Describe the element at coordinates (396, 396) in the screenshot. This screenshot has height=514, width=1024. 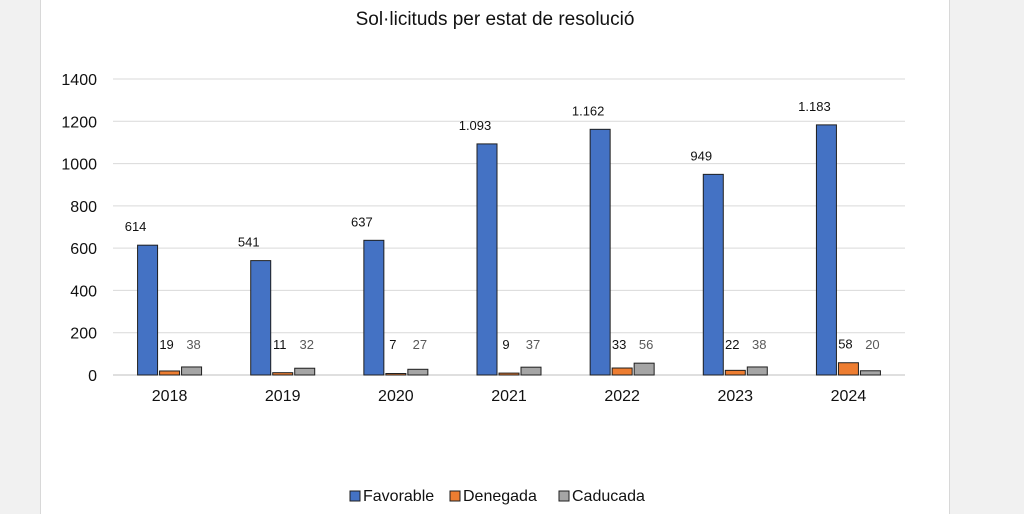
I see `x-tick-label: 2020` at that location.